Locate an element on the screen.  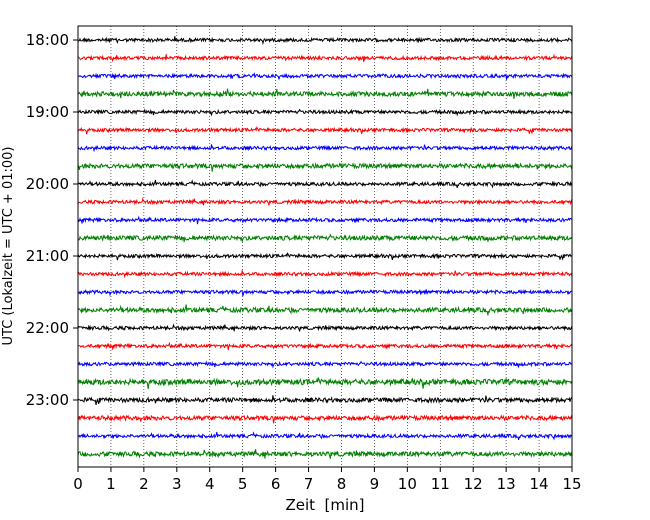
x-tick-label-8: 8 is located at coordinates (342, 484).